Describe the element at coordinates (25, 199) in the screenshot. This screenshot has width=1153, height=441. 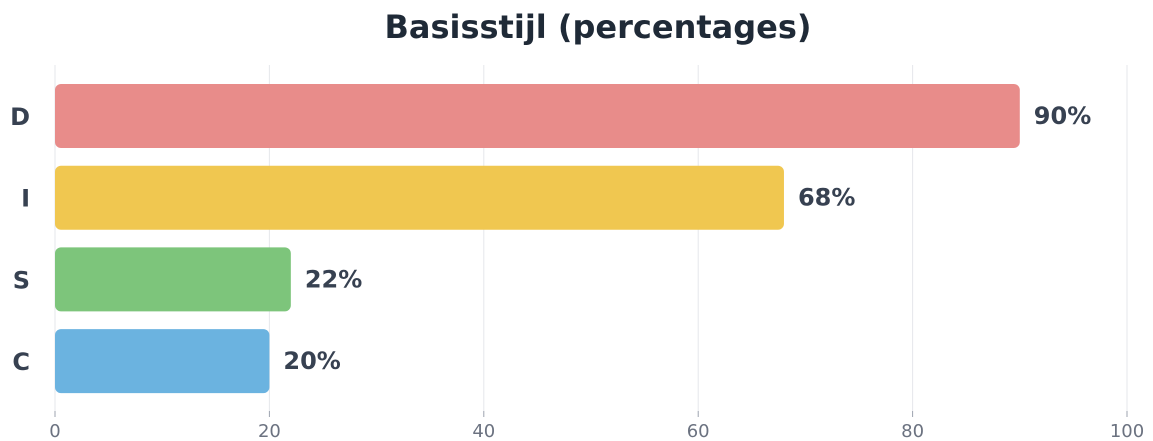
I see `y-tick-label: I` at that location.